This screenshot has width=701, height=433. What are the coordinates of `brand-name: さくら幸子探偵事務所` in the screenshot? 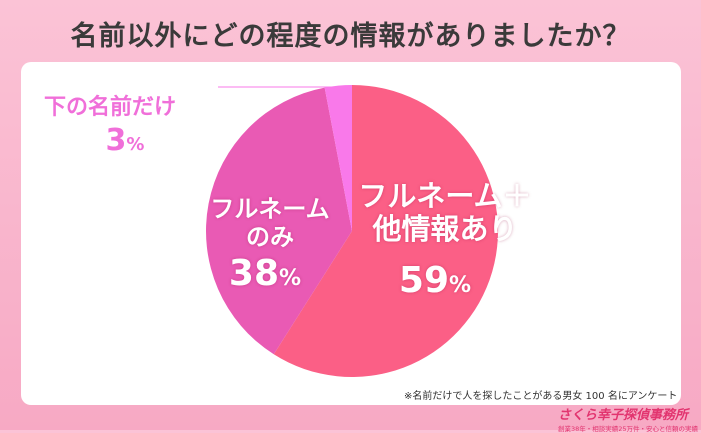 It's located at (623, 415).